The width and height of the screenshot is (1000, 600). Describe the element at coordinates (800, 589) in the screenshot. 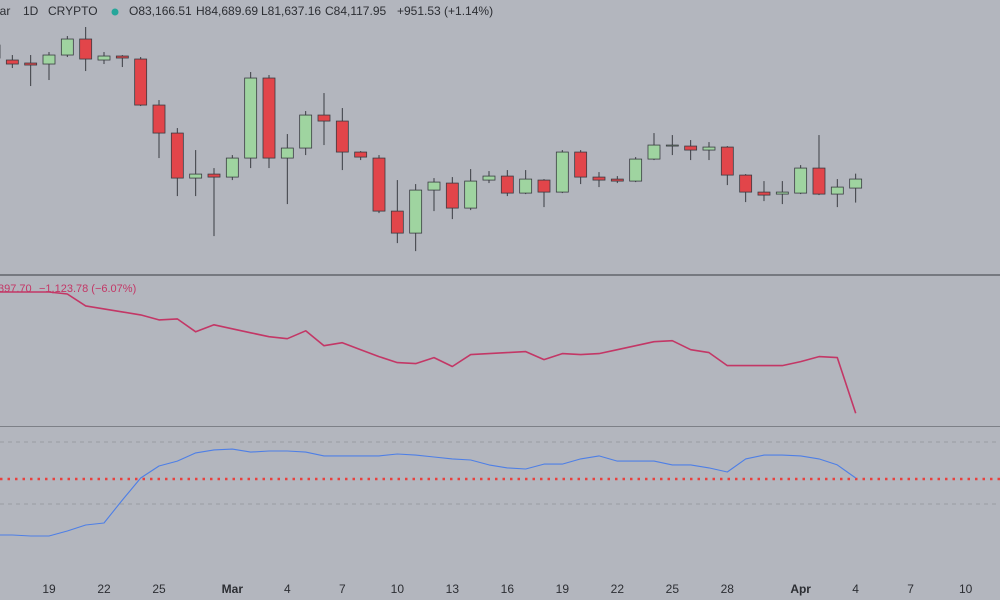

I see `x-tick-label: Apr` at that location.